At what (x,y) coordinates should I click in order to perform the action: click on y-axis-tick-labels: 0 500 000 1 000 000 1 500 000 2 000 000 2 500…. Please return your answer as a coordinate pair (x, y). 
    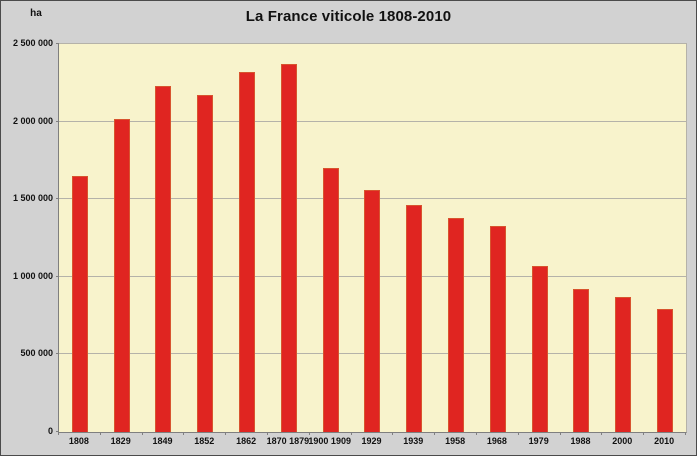
    Looking at the image, I should click on (27, 237).